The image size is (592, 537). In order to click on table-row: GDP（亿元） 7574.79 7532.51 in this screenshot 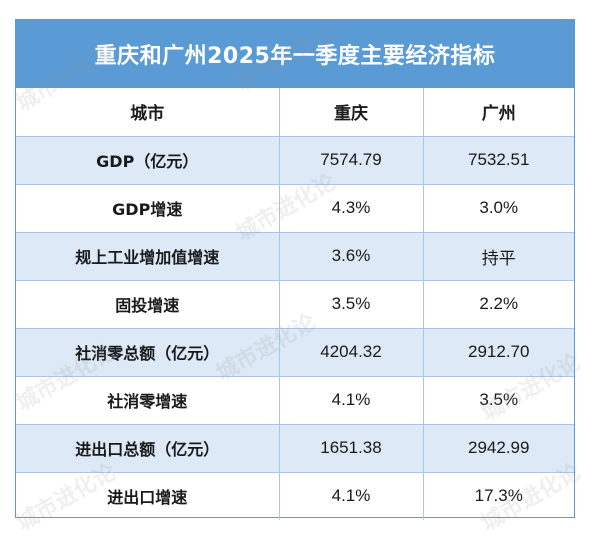, I will do `click(295, 160)`.